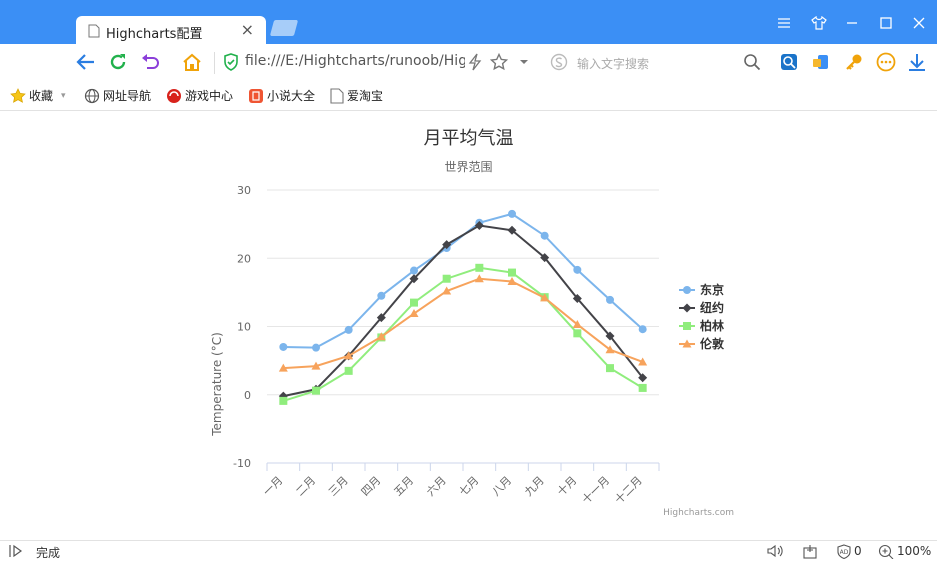 Image resolution: width=937 pixels, height=563 pixels. Describe the element at coordinates (192, 62) in the screenshot. I see `home-icon` at that location.